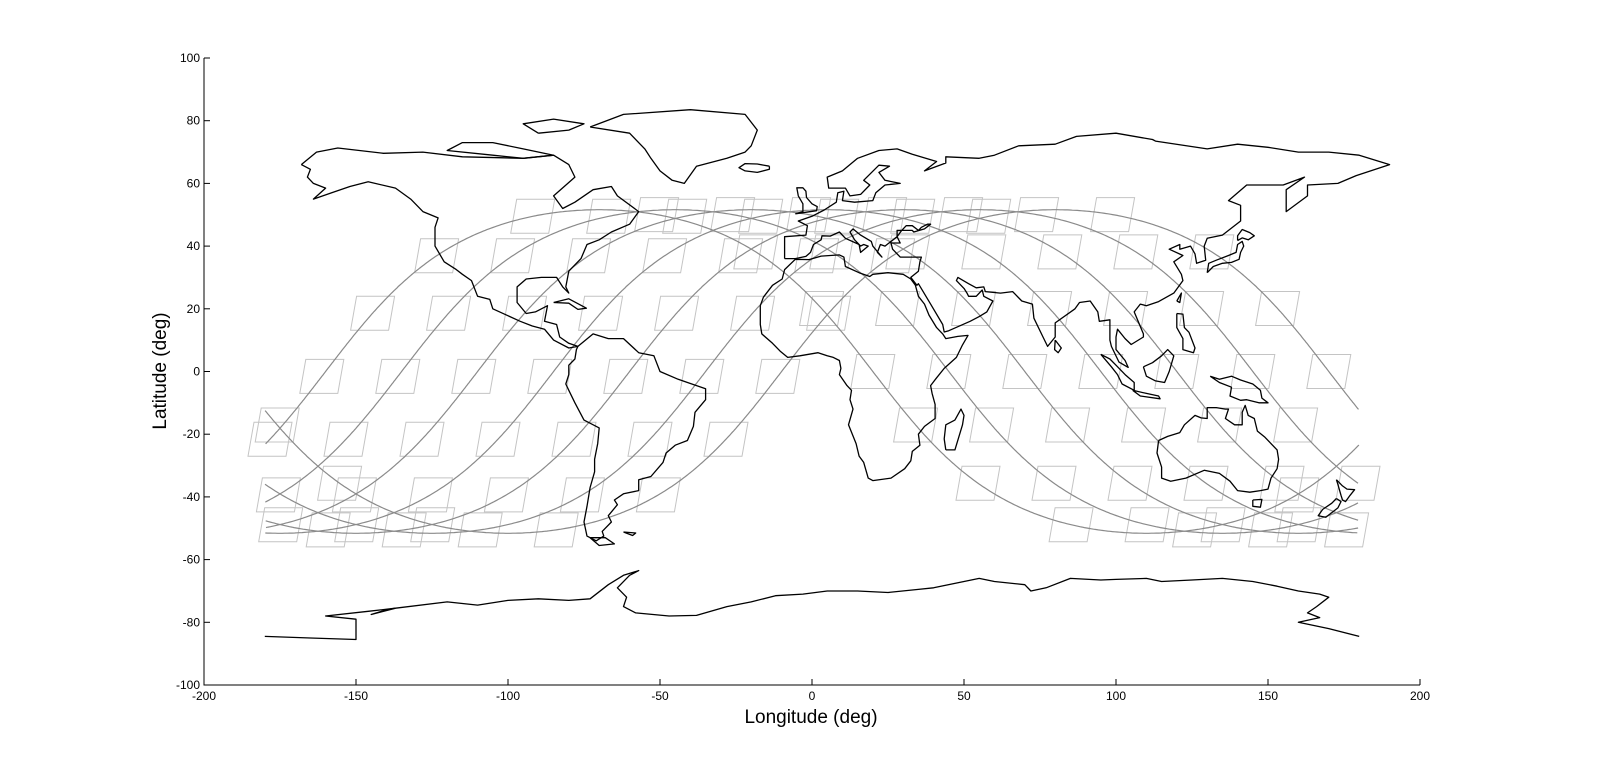 This screenshot has height=784, width=1599. What do you see at coordinates (160, 370) in the screenshot?
I see `y-axis-label: Latitude (deg)` at bounding box center [160, 370].